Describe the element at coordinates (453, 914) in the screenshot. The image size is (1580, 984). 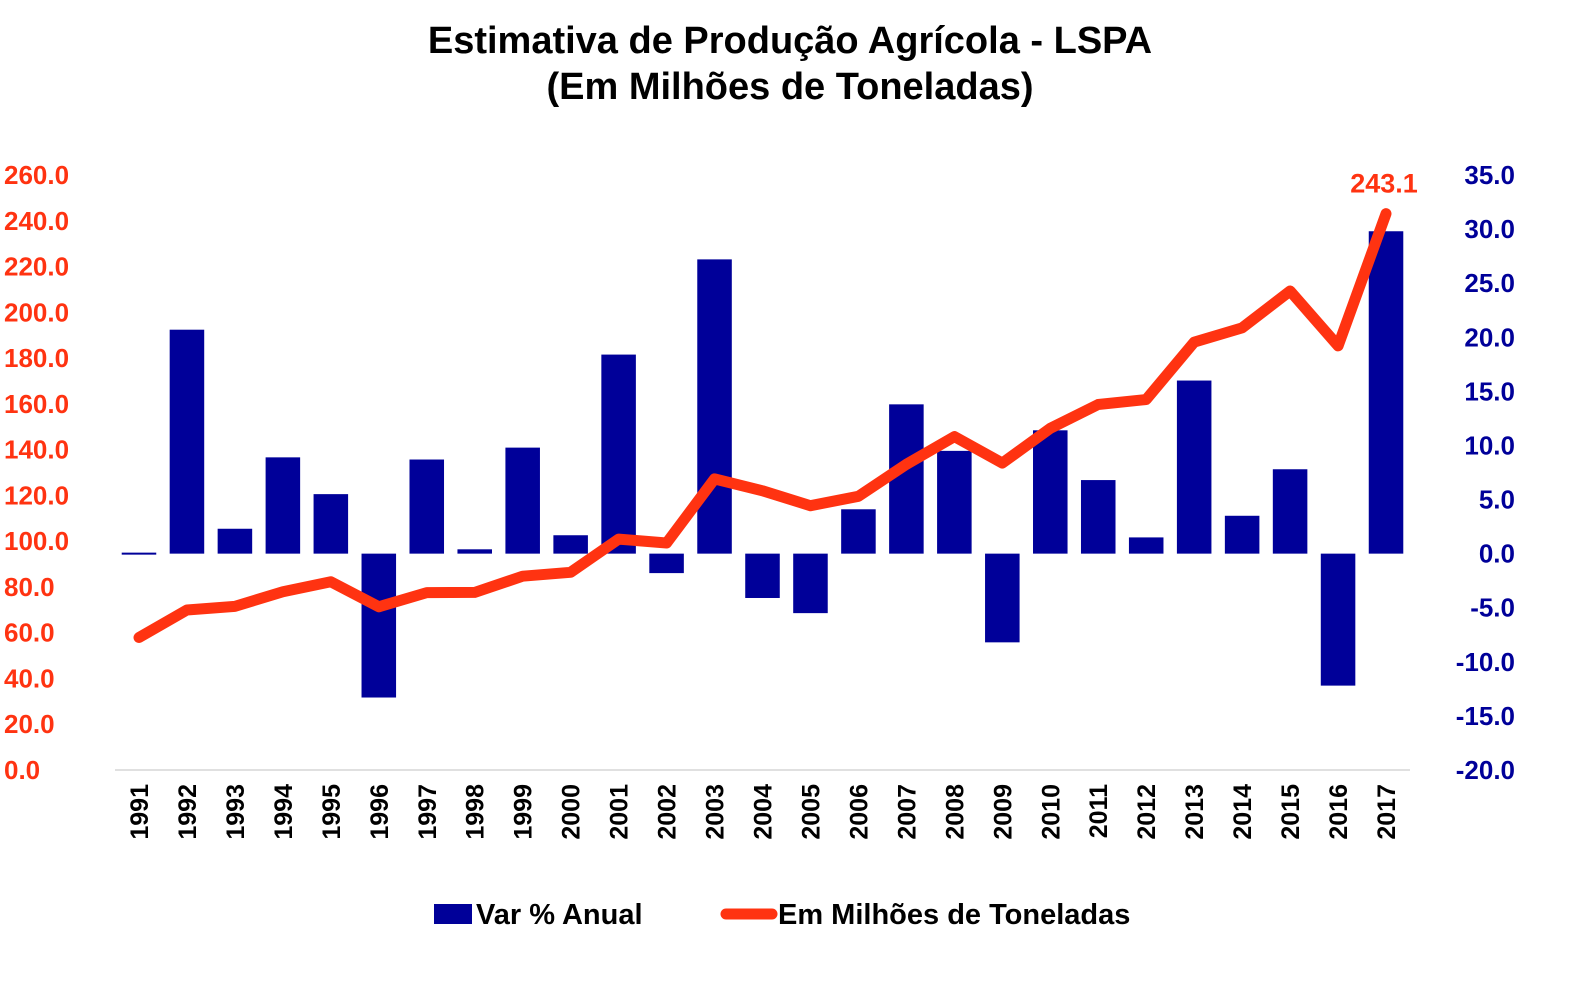
I see `legend-swatch-bar` at that location.